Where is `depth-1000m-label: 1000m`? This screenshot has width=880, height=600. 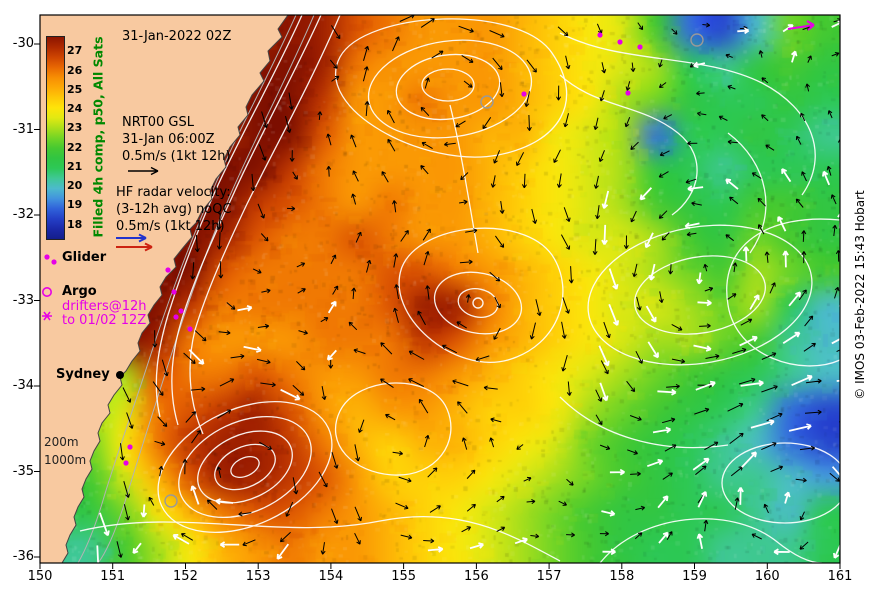
depth-1000m-label: 1000m is located at coordinates (65, 460).